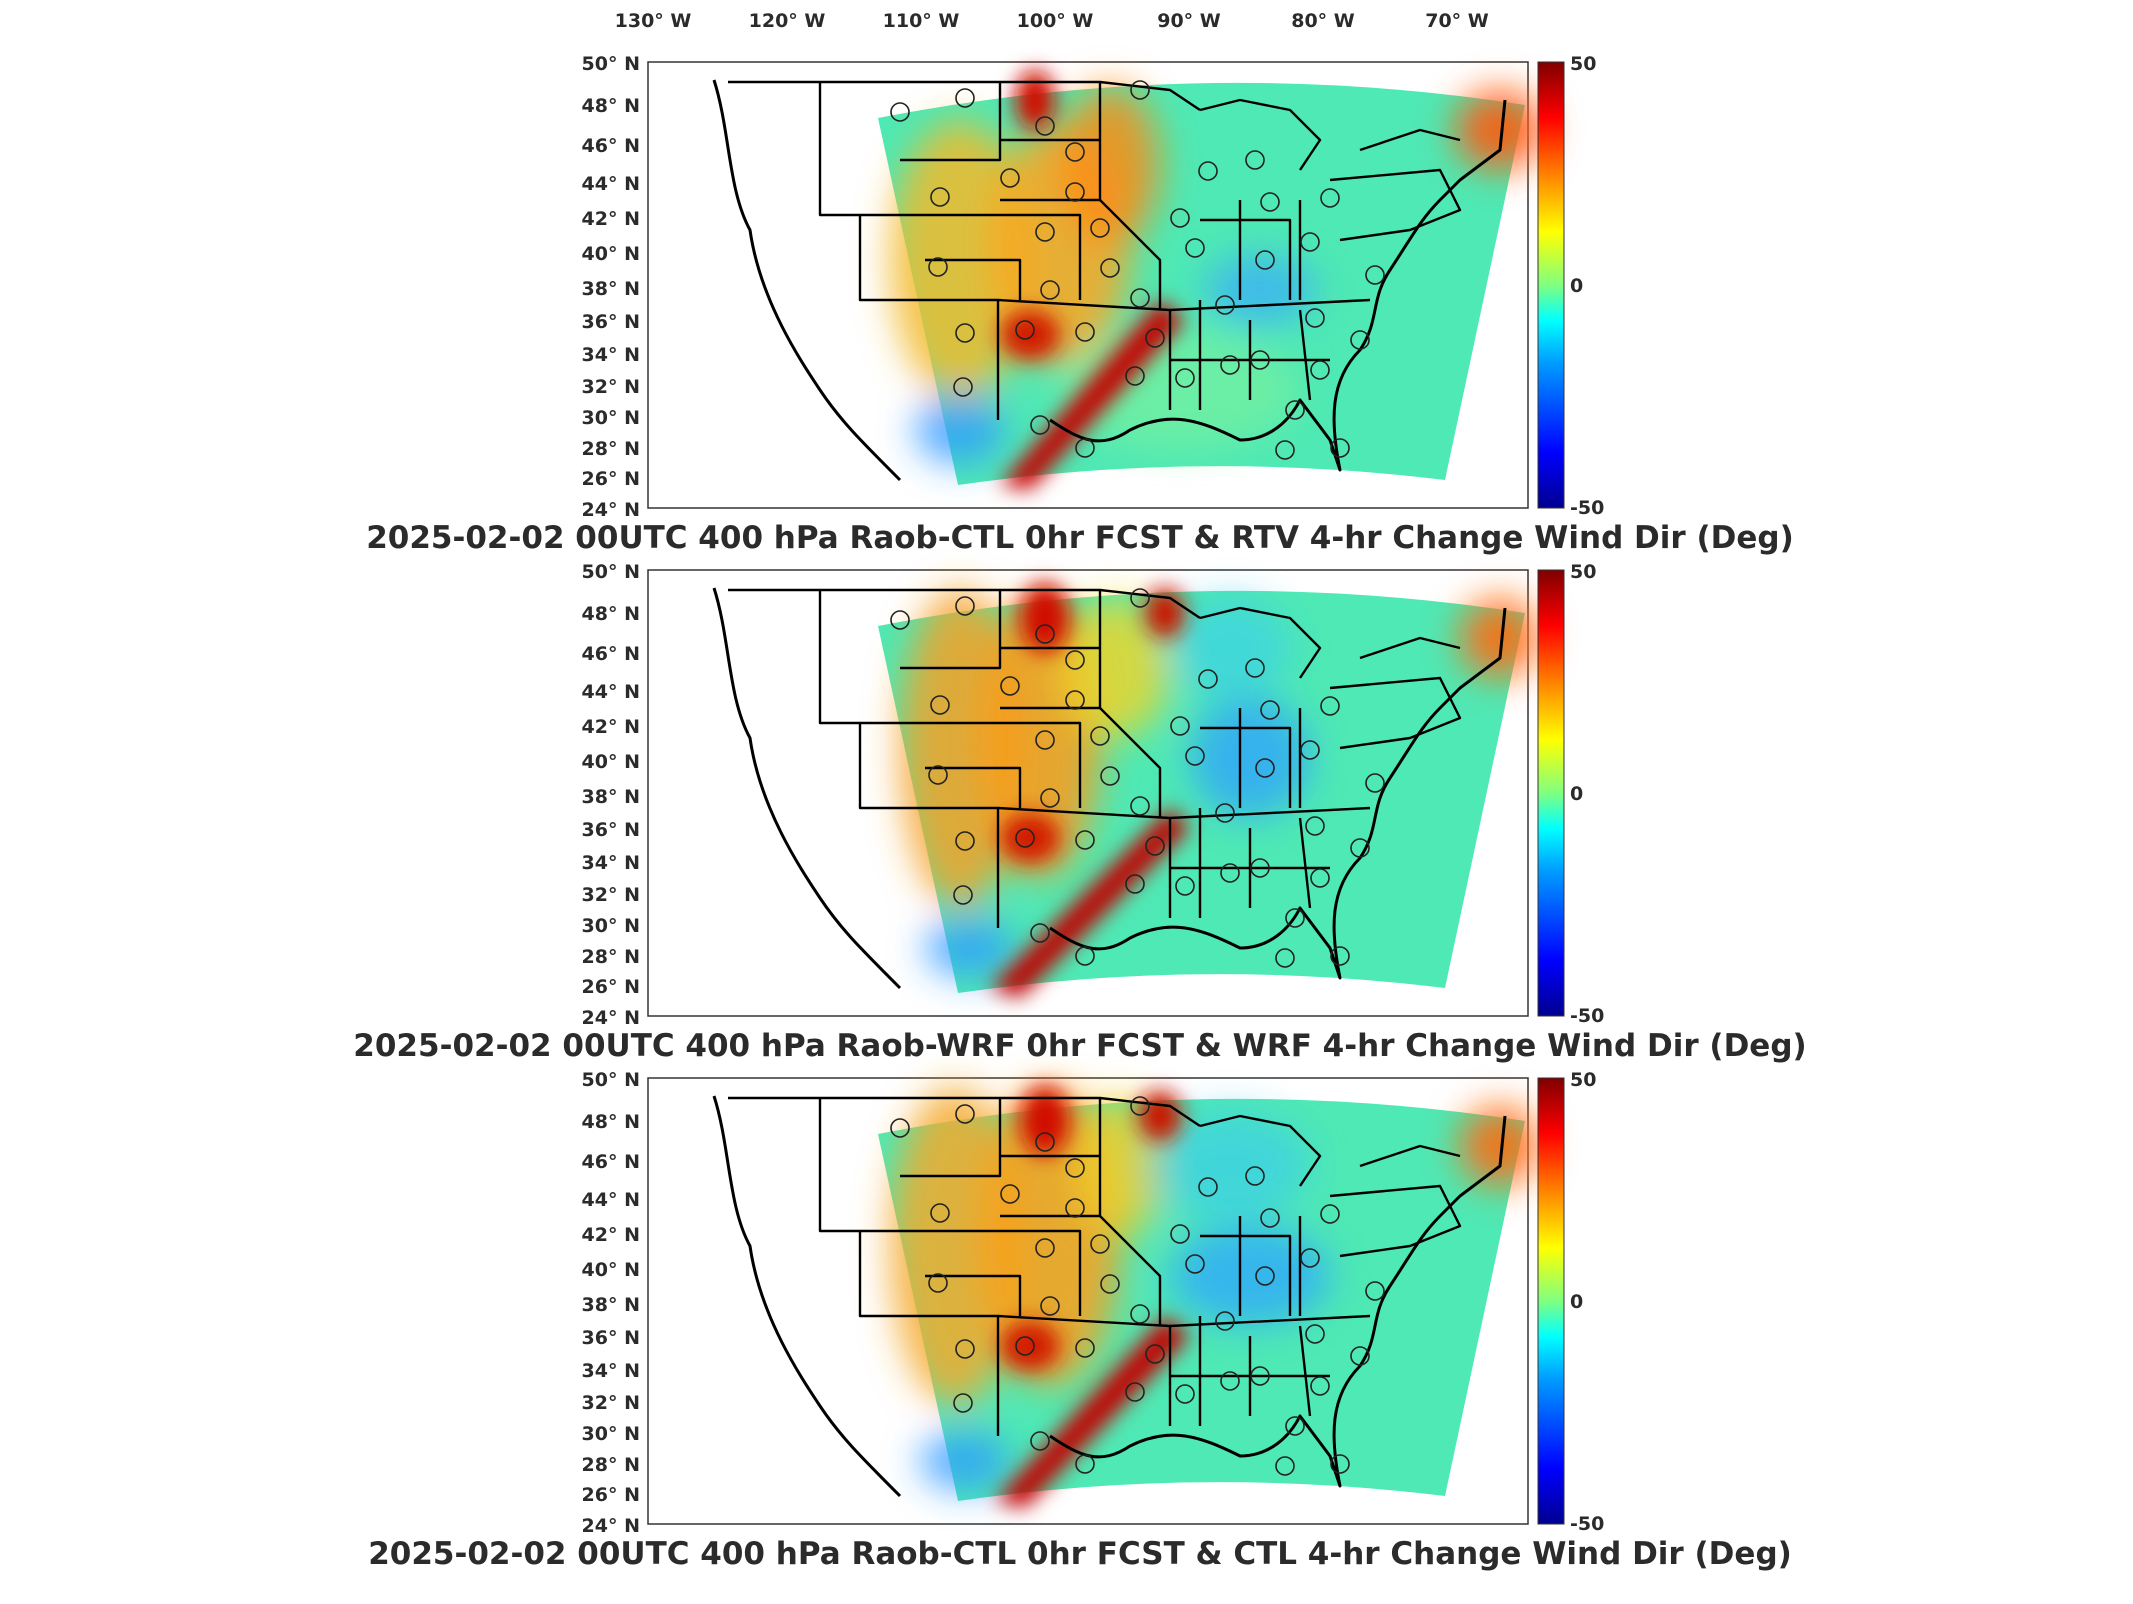 Image resolution: width=2133 pixels, height=1604 pixels. Describe the element at coordinates (1457, 21) in the screenshot. I see `lon-tick-70w: 70° W` at that location.